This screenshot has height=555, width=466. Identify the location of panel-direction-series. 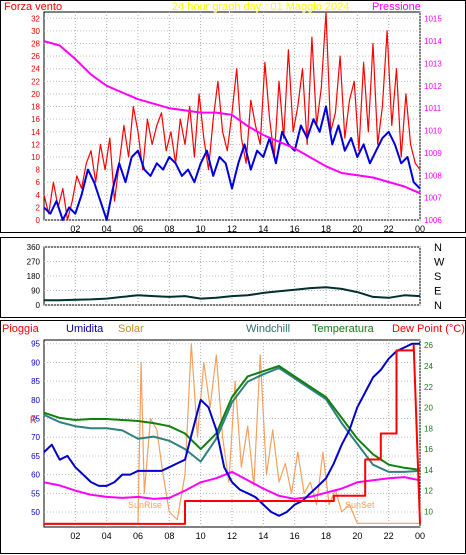
(232, 294).